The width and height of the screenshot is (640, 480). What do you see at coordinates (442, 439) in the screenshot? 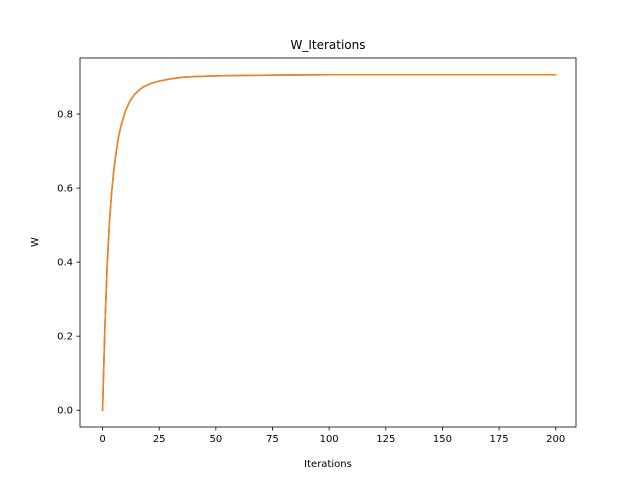
I see `x-tick-label: 150` at bounding box center [442, 439].